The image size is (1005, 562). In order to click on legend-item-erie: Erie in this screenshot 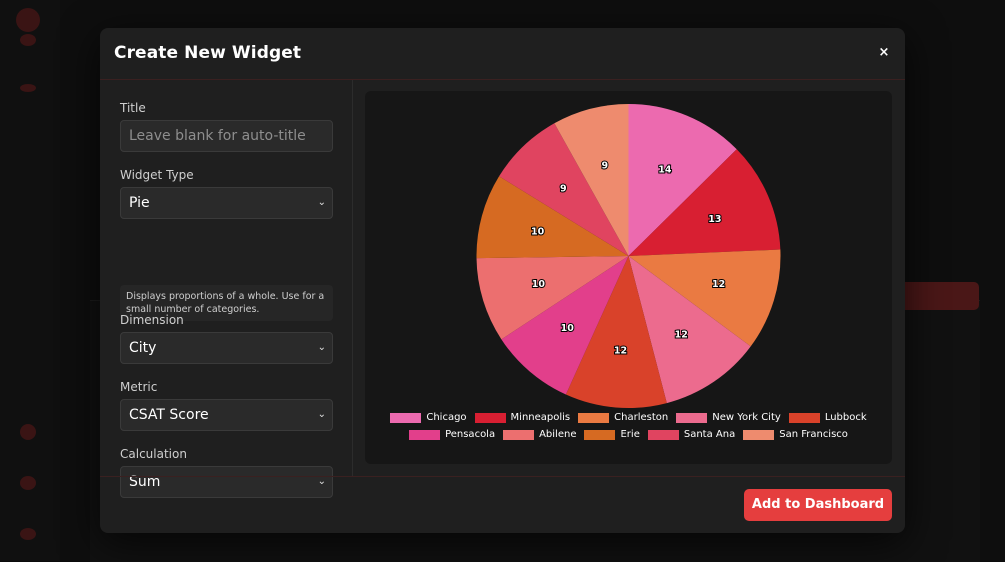, I will do `click(612, 434)`.